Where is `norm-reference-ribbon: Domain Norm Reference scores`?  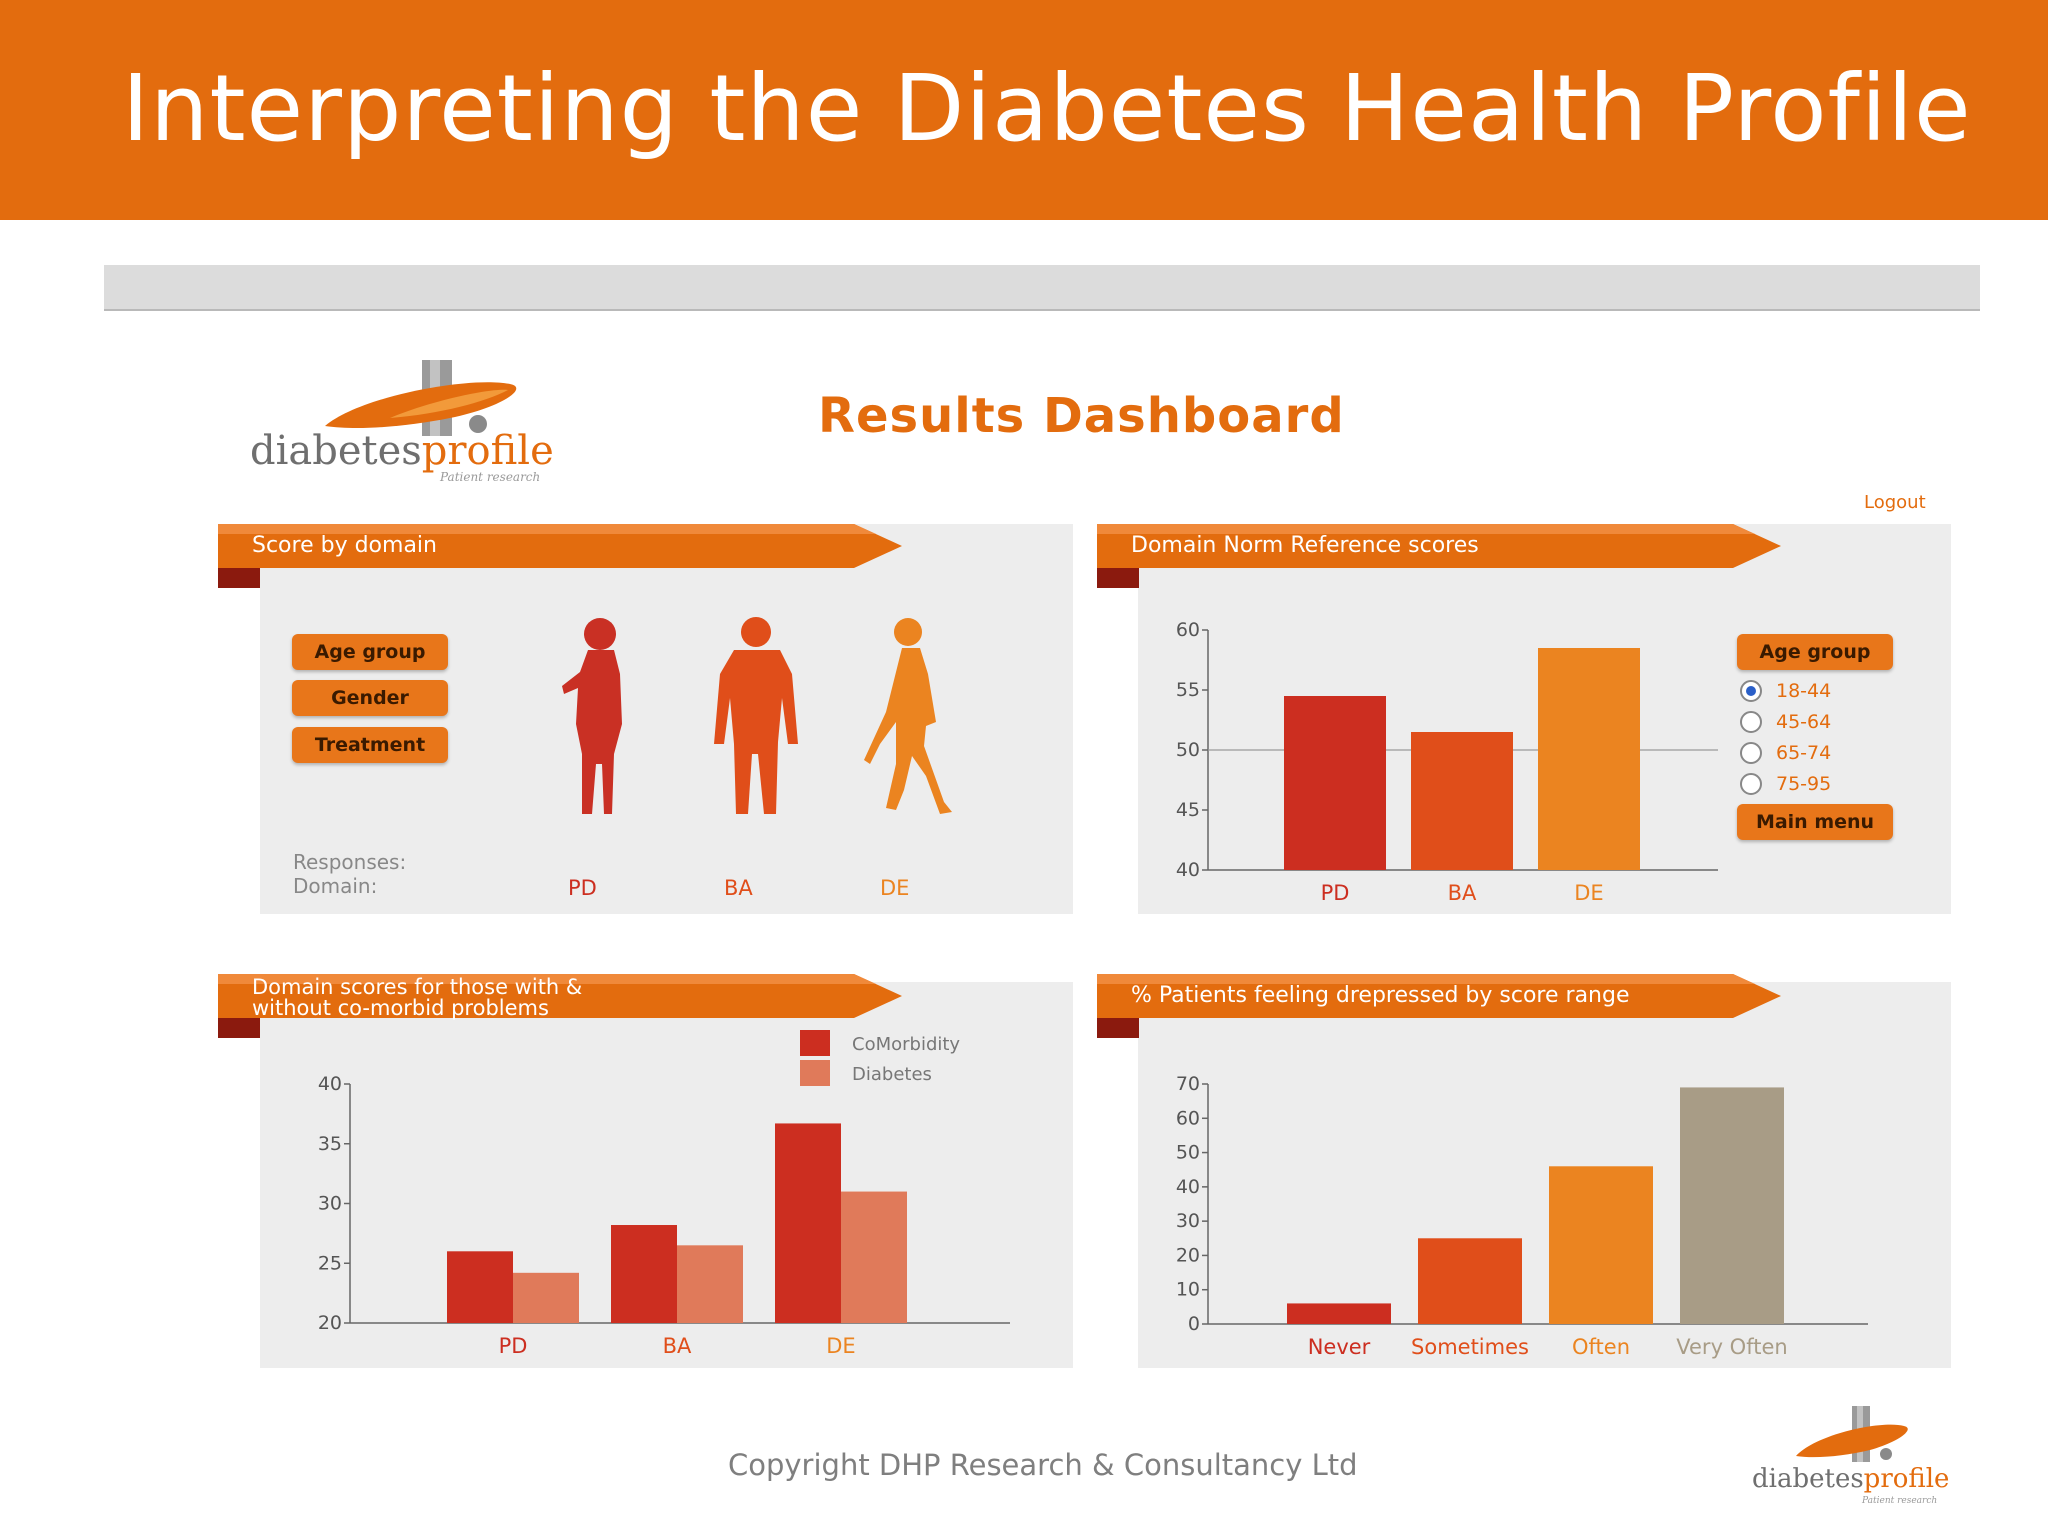
norm-reference-ribbon: Domain Norm Reference scores is located at coordinates (1438, 552).